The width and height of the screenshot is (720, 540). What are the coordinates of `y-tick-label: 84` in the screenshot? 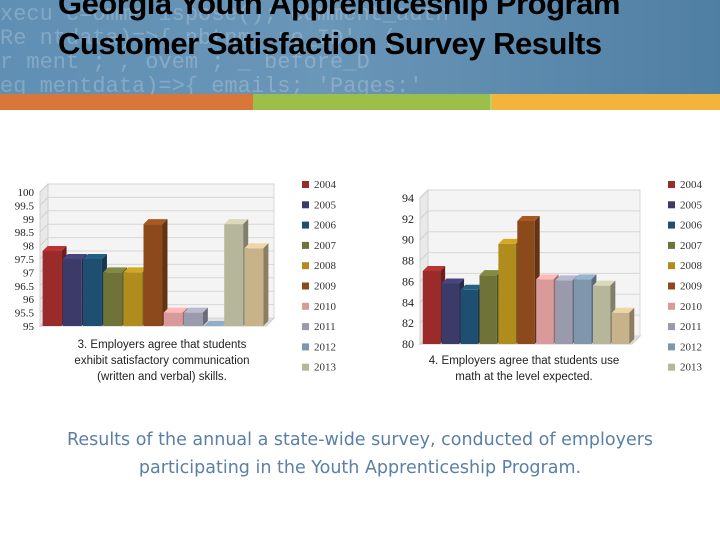 It's located at (408, 302).